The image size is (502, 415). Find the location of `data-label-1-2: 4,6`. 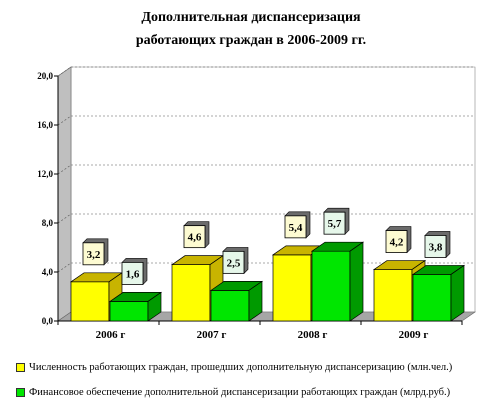

data-label-1-2: 4,6 is located at coordinates (196, 235).